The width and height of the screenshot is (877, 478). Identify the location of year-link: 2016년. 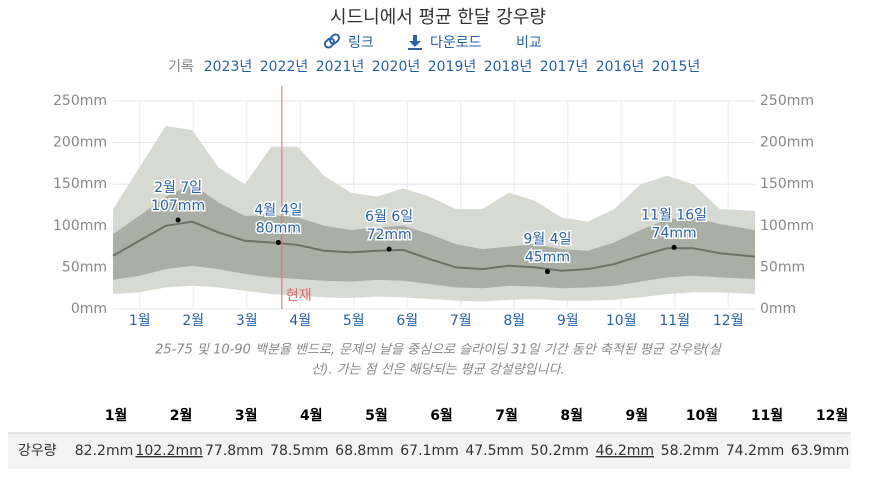
(620, 67).